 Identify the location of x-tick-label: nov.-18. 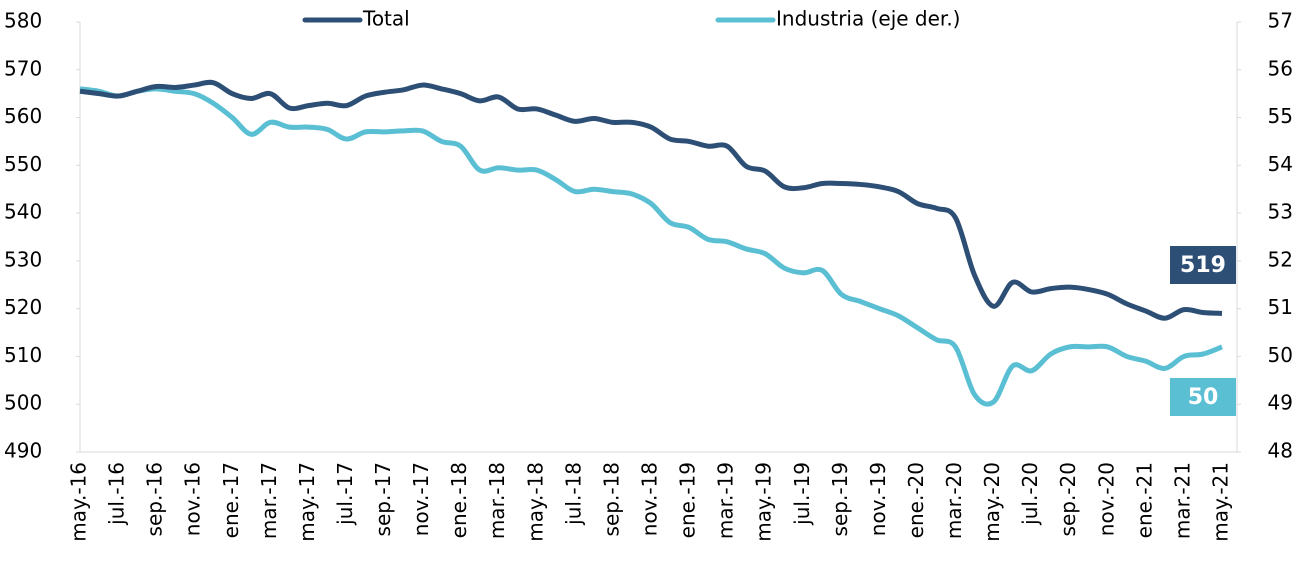
(650, 499).